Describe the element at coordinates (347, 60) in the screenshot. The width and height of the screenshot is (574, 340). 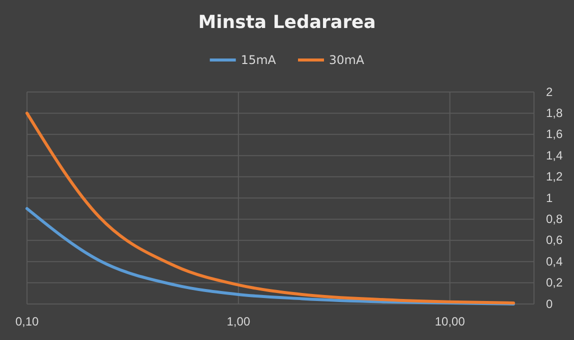
I see `legend-label: 30mA` at that location.